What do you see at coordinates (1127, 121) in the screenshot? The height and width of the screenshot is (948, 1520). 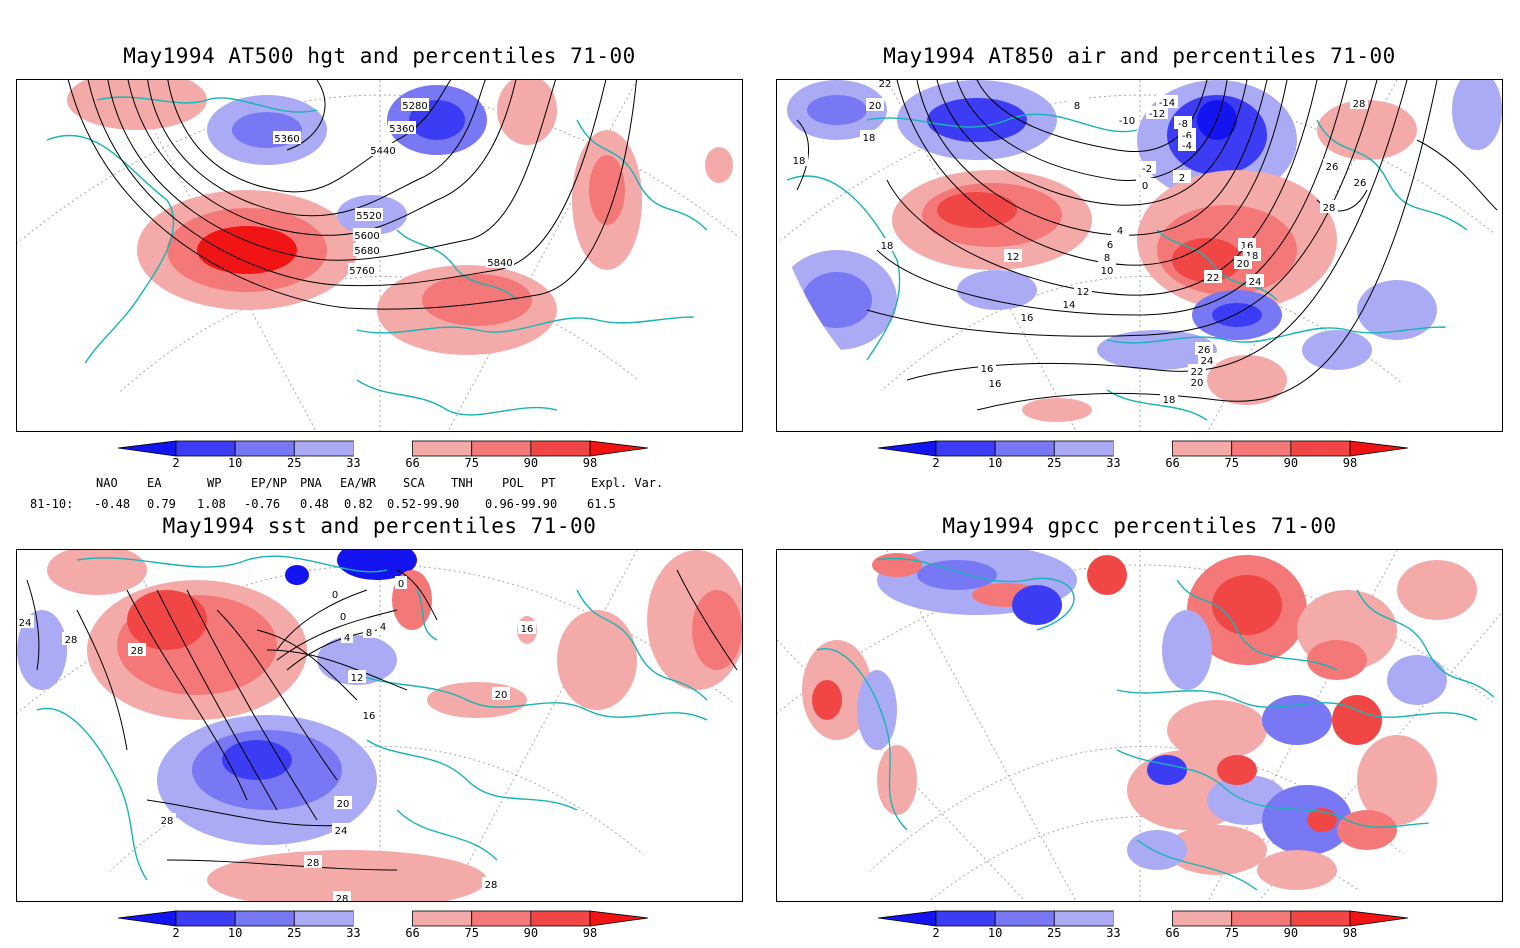 I see `contour-label: -10` at bounding box center [1127, 121].